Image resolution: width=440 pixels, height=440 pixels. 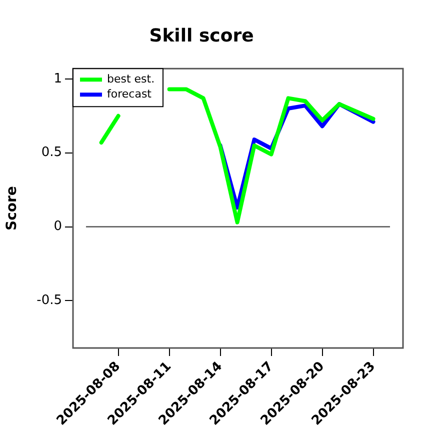 I want to click on legend-label: forecast, so click(x=129, y=93).